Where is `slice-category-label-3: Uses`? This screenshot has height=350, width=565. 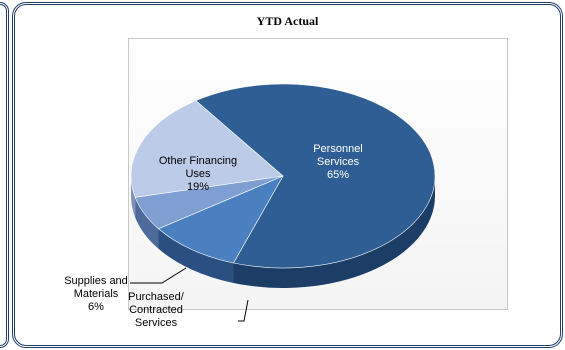 slice-category-label-3: Uses is located at coordinates (198, 174).